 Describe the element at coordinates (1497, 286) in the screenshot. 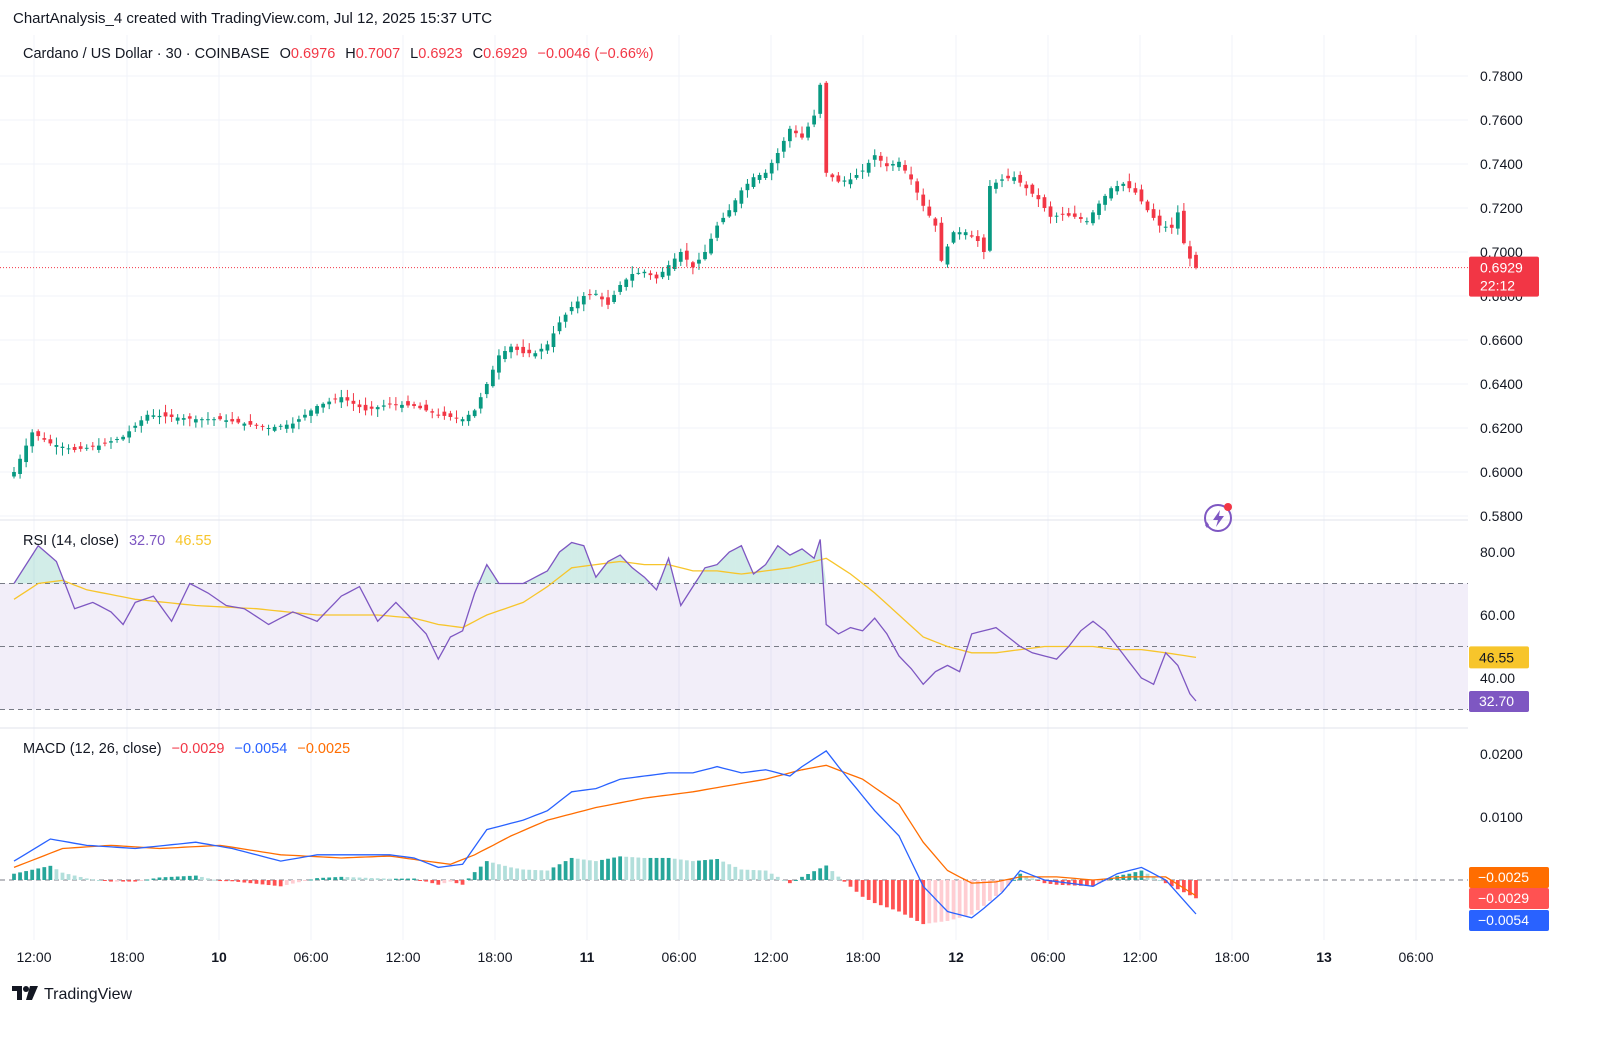

I see `countdown-timer: 22:12` at that location.